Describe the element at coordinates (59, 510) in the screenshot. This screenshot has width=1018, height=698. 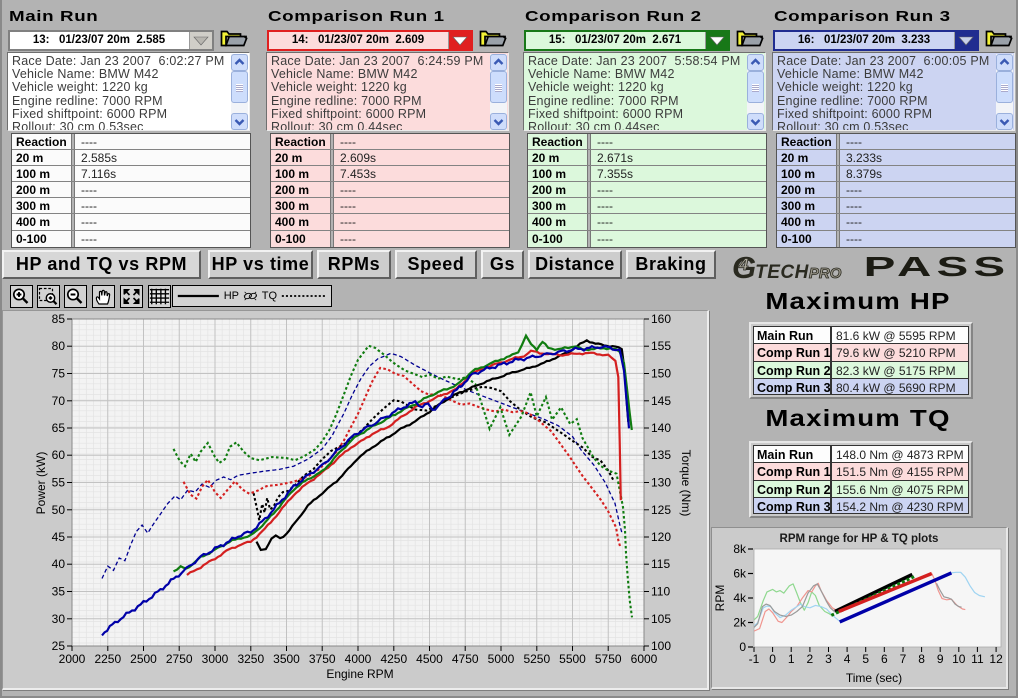
I see `svg-text: 50` at that location.